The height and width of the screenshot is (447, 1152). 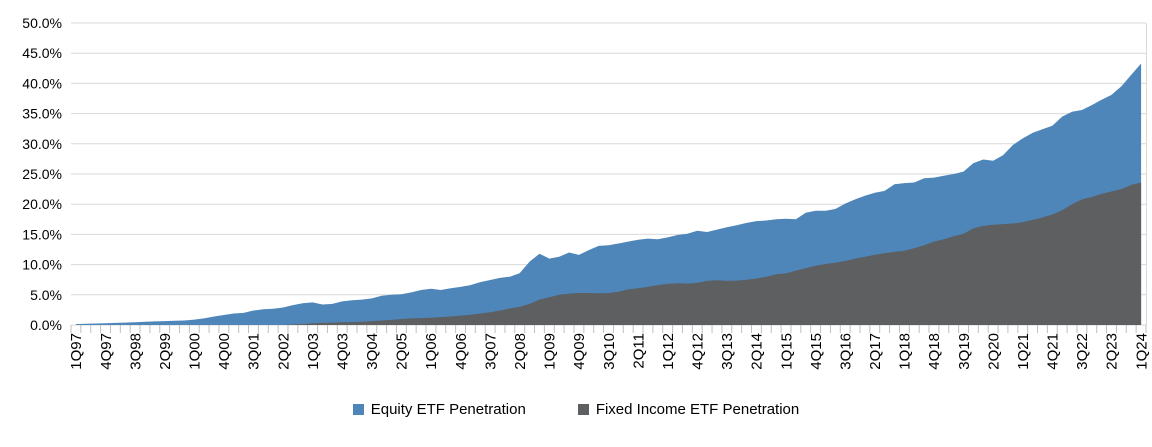 I want to click on x-axis-label: 2Q17, so click(x=875, y=351).